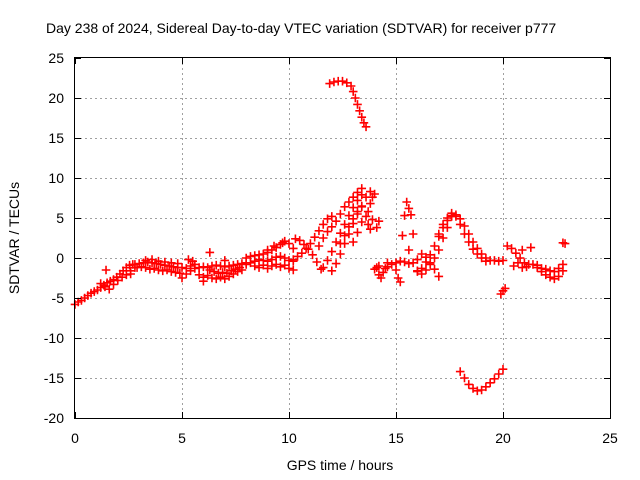  Describe the element at coordinates (56, 178) in the screenshot. I see `y-tick-label: 10` at that location.